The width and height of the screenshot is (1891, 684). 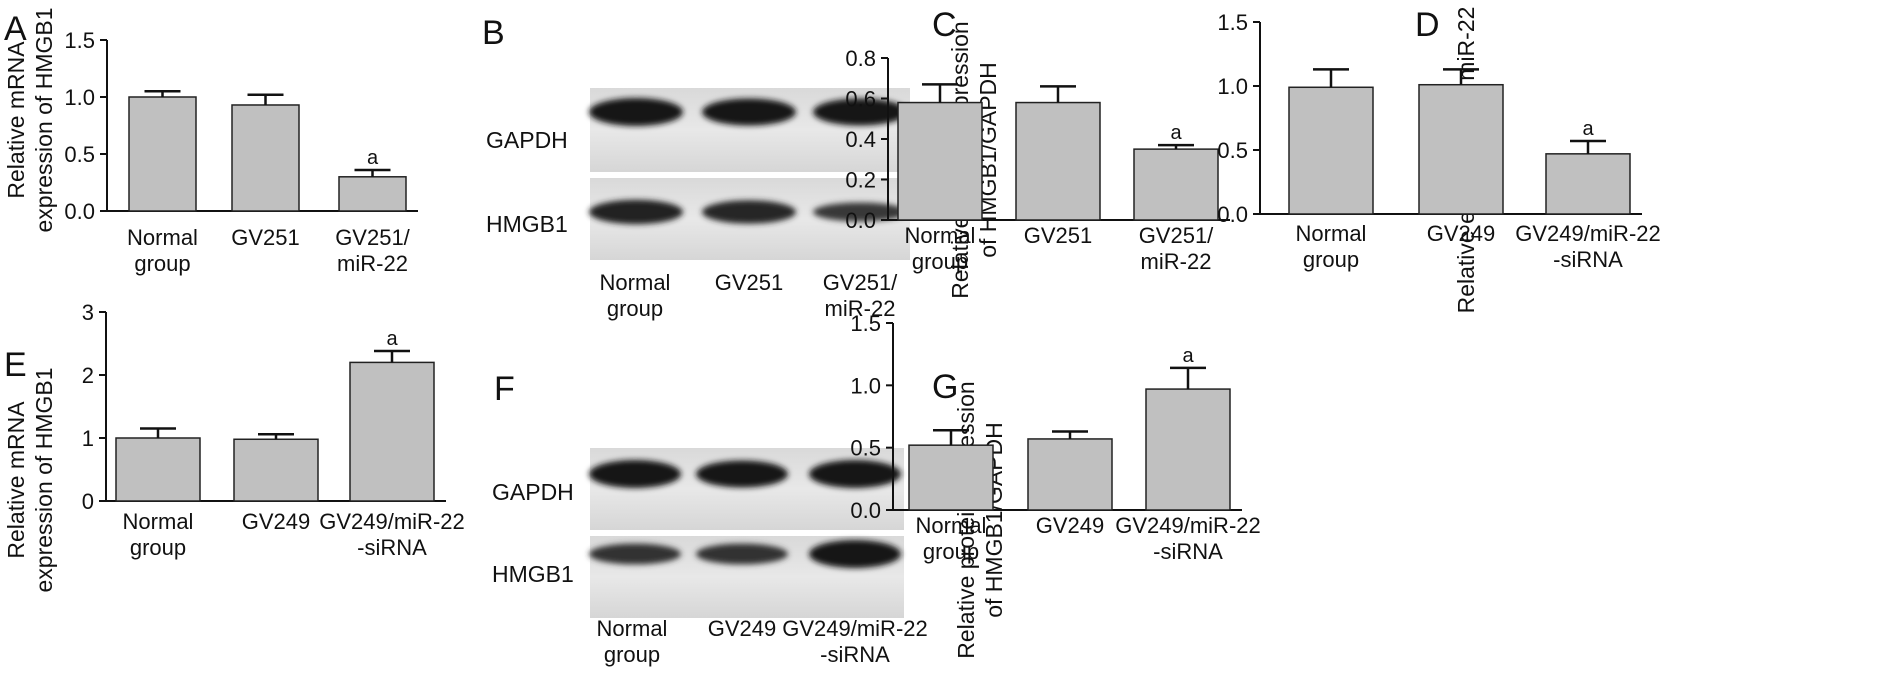 What do you see at coordinates (493, 33) in the screenshot?
I see `panel-letter-b: B` at bounding box center [493, 33].